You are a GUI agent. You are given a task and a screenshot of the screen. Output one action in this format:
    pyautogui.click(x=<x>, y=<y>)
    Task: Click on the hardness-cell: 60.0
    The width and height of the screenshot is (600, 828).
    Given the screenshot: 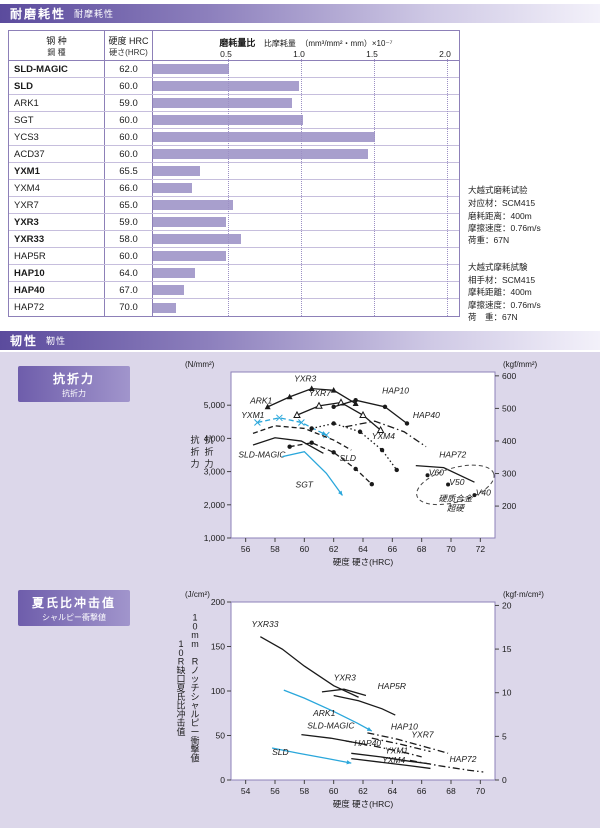 What is the action you would take?
    pyautogui.click(x=129, y=256)
    